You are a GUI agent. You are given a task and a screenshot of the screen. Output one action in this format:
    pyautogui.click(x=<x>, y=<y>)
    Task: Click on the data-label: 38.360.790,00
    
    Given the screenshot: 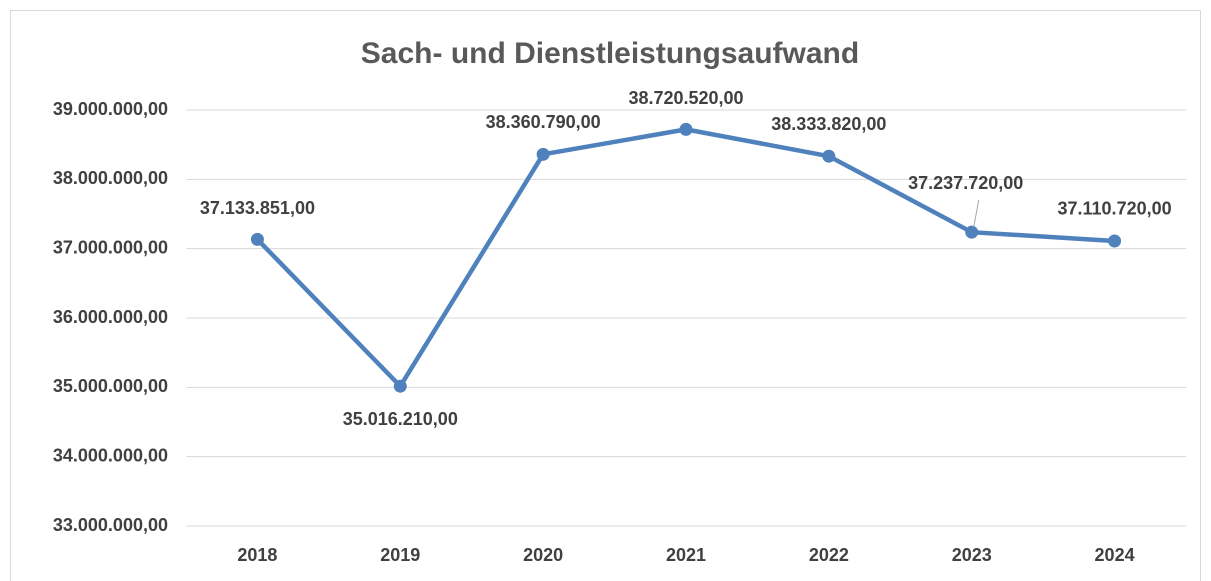 What is the action you would take?
    pyautogui.click(x=543, y=122)
    